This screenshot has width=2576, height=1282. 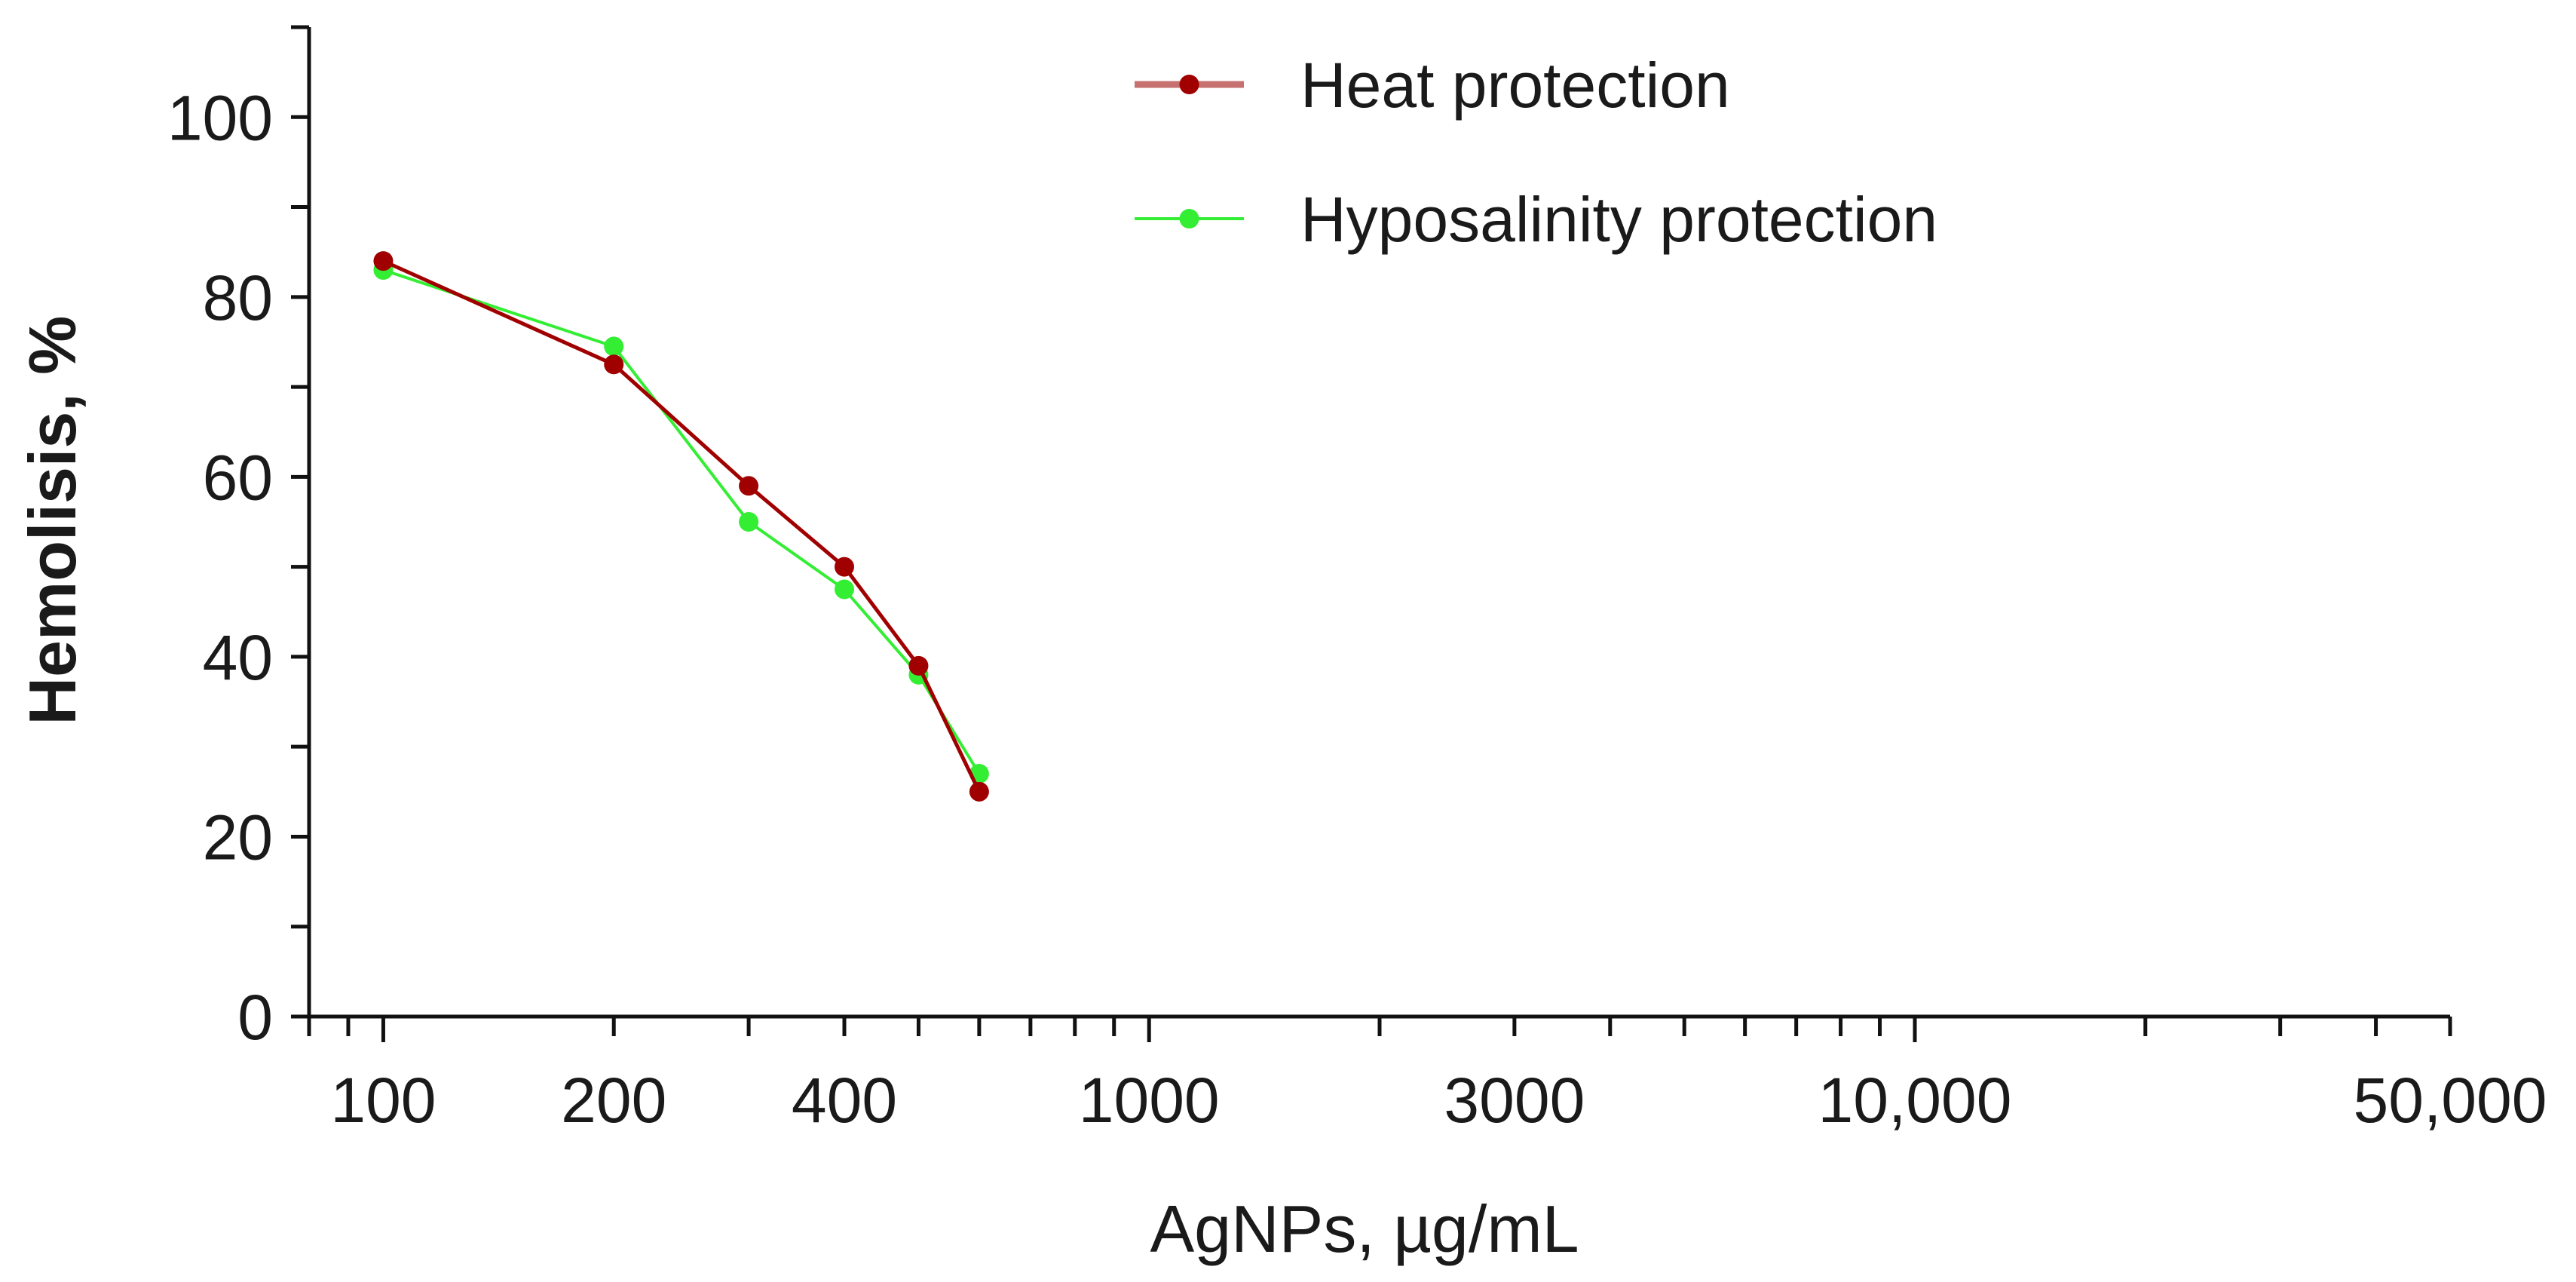 I want to click on legend-item: Heat protection, so click(x=1432, y=86).